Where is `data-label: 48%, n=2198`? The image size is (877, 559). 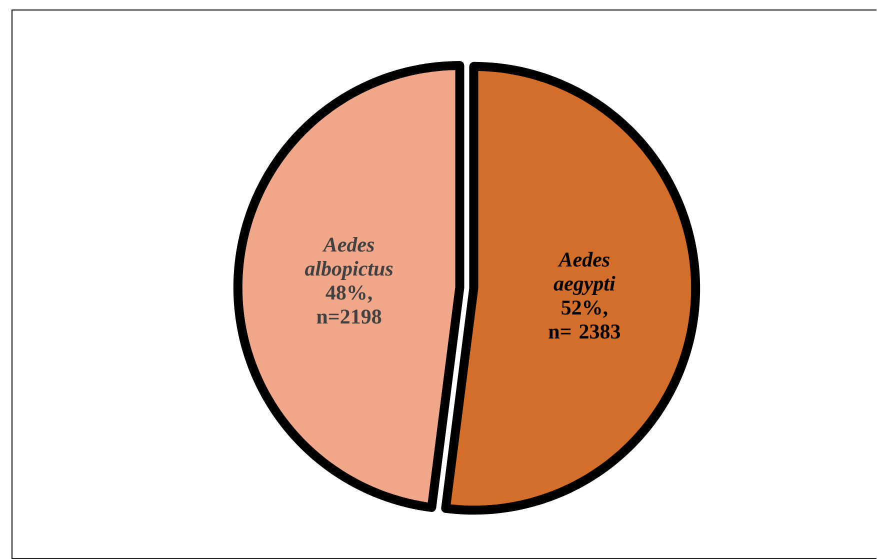
data-label: 48%, n=2198 is located at coordinates (349, 304).